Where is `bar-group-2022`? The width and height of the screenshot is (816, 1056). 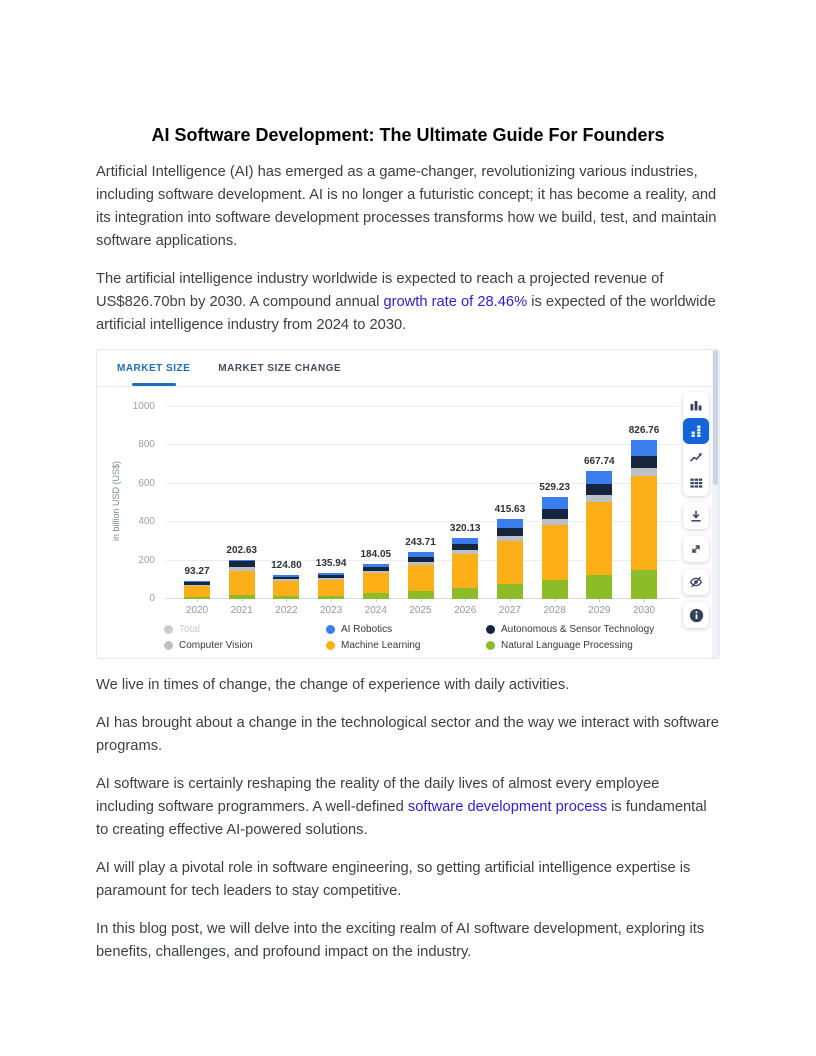
bar-group-2022 is located at coordinates (286, 587).